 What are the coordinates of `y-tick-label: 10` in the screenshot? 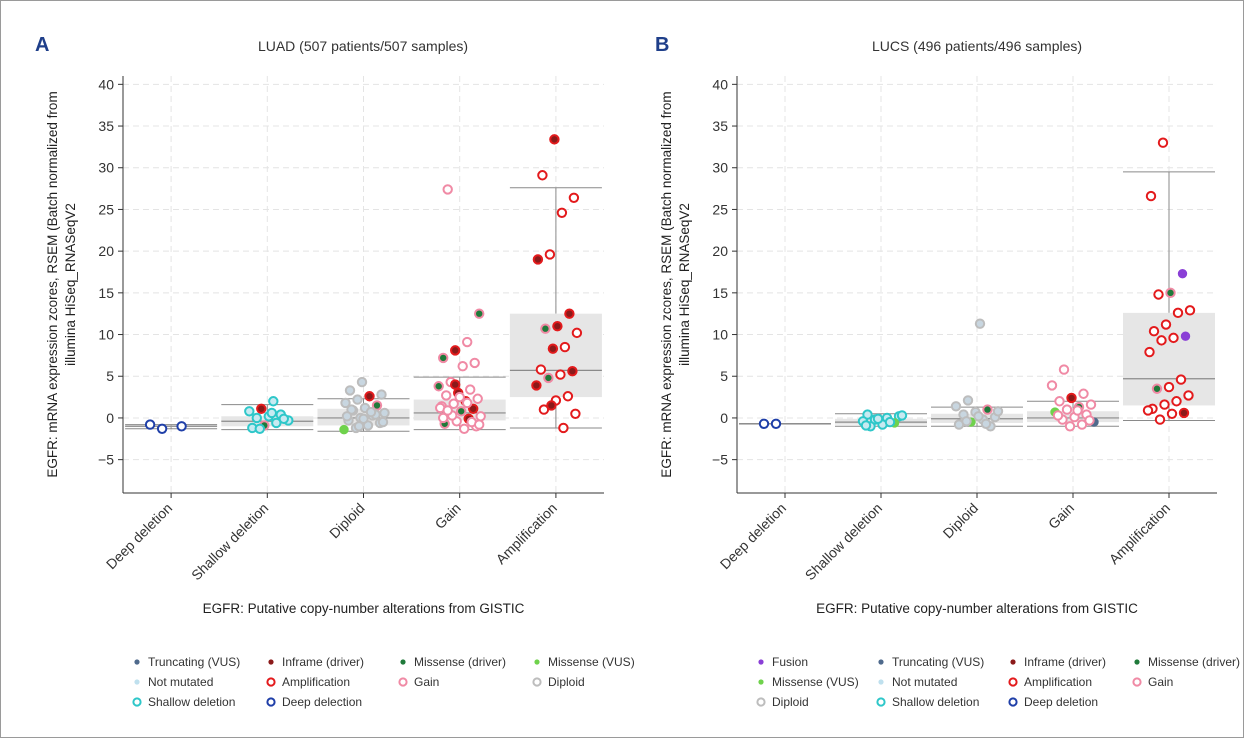 It's located at (106, 335).